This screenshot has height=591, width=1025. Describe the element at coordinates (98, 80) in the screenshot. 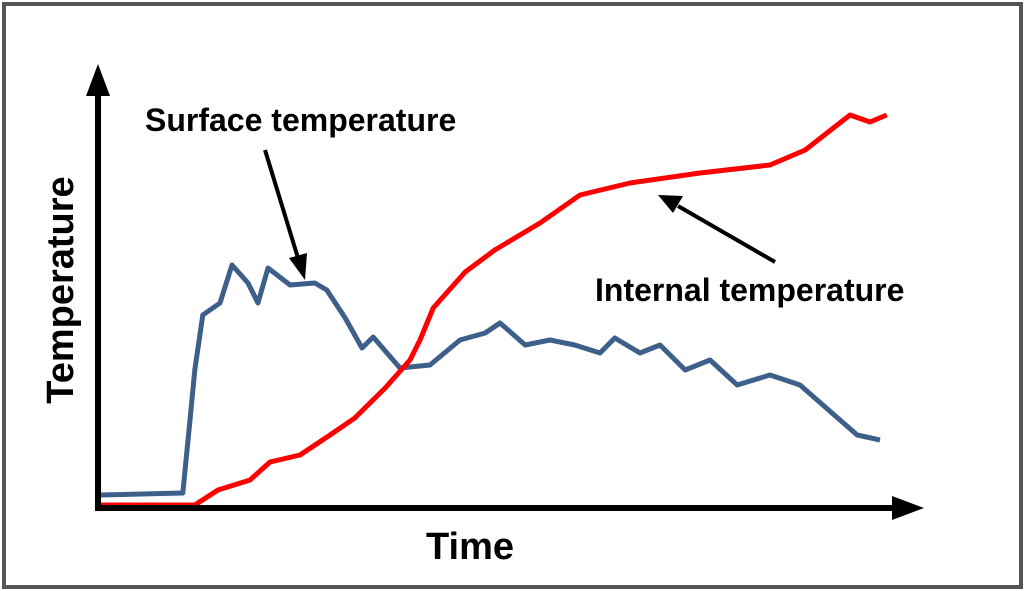

I see `y-axis-arrow` at that location.